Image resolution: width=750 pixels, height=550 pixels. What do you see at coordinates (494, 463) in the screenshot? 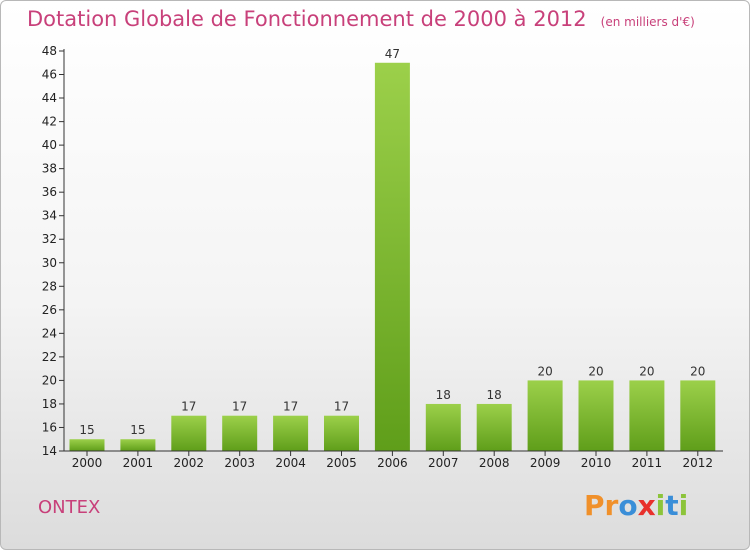
I see `x-tick-label: 2008` at bounding box center [494, 463].